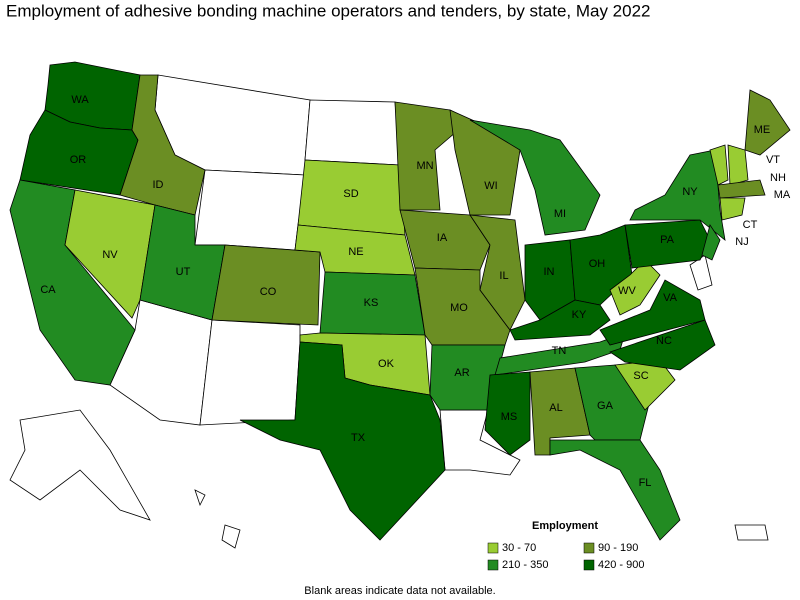  I want to click on legend-label: 90 - 190, so click(618, 548).